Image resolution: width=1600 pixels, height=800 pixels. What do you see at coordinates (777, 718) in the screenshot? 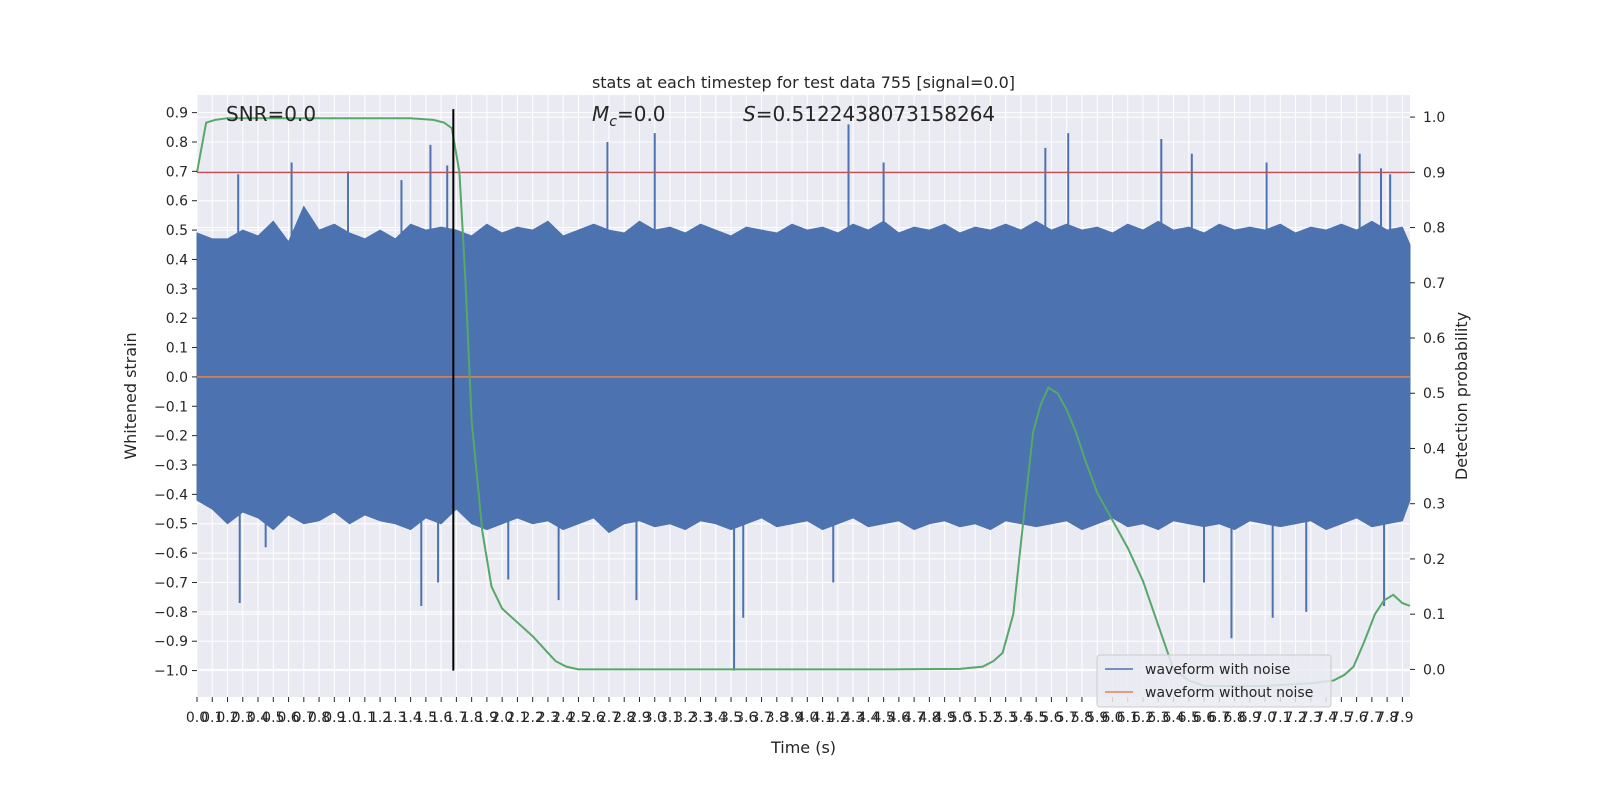
I see `x-tick-label: 3.8` at bounding box center [777, 718].